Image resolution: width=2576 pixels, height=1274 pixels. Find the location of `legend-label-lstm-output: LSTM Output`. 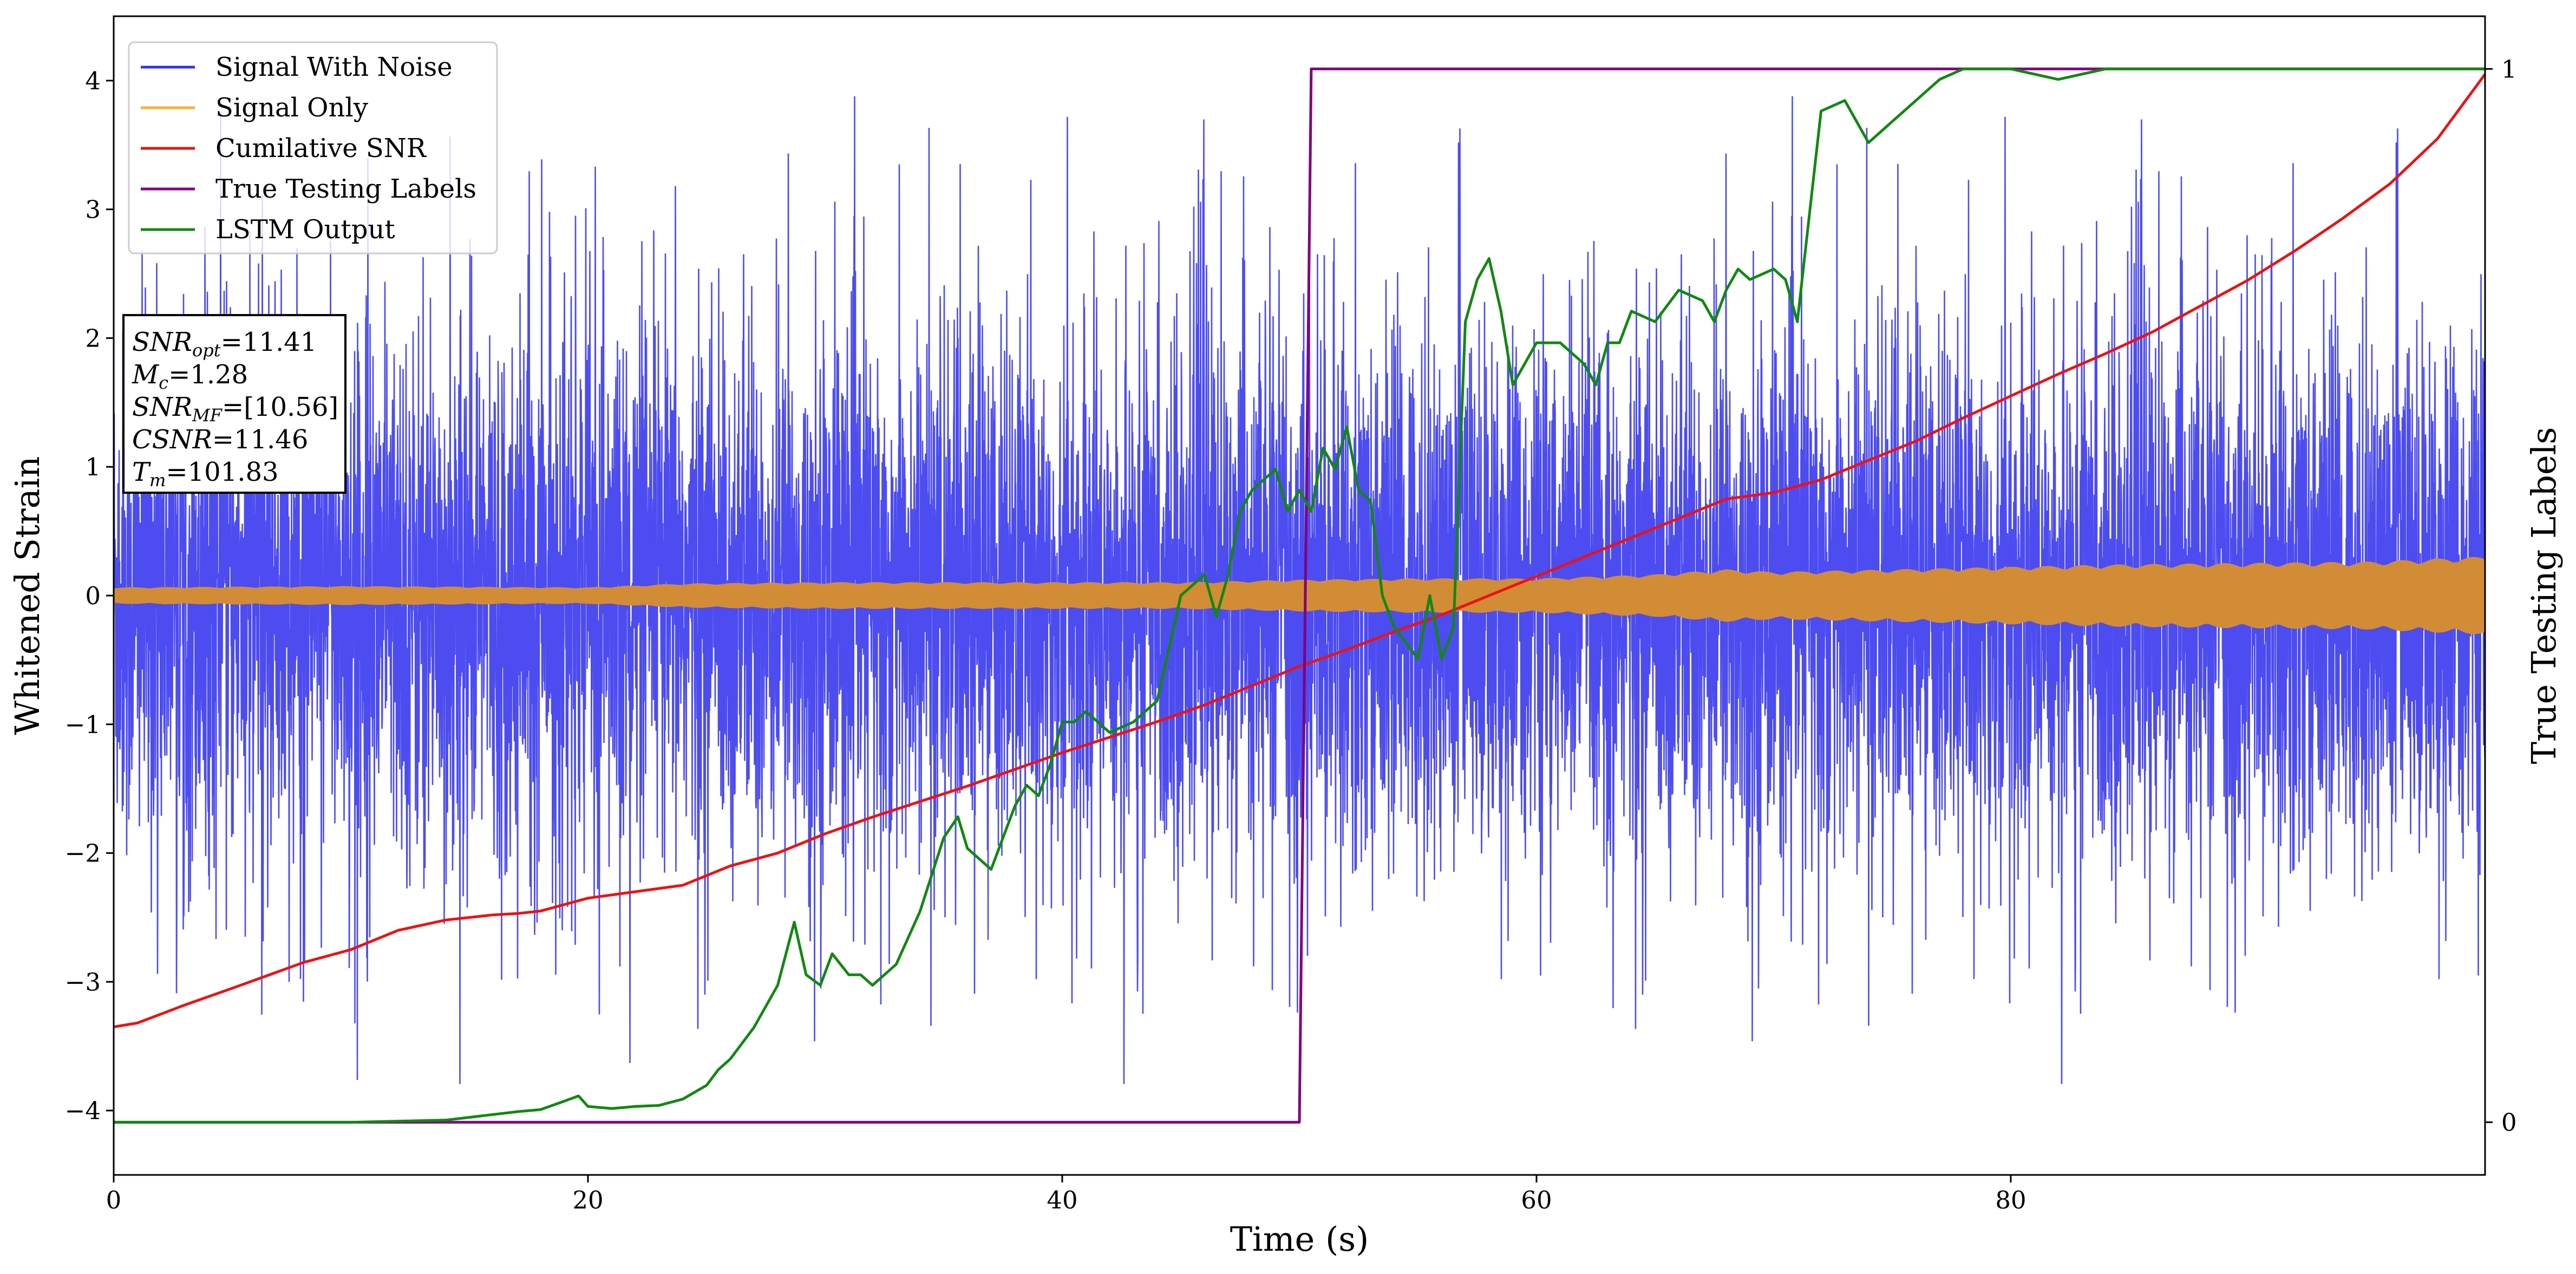

legend-label-lstm-output: LSTM Output is located at coordinates (305, 229).